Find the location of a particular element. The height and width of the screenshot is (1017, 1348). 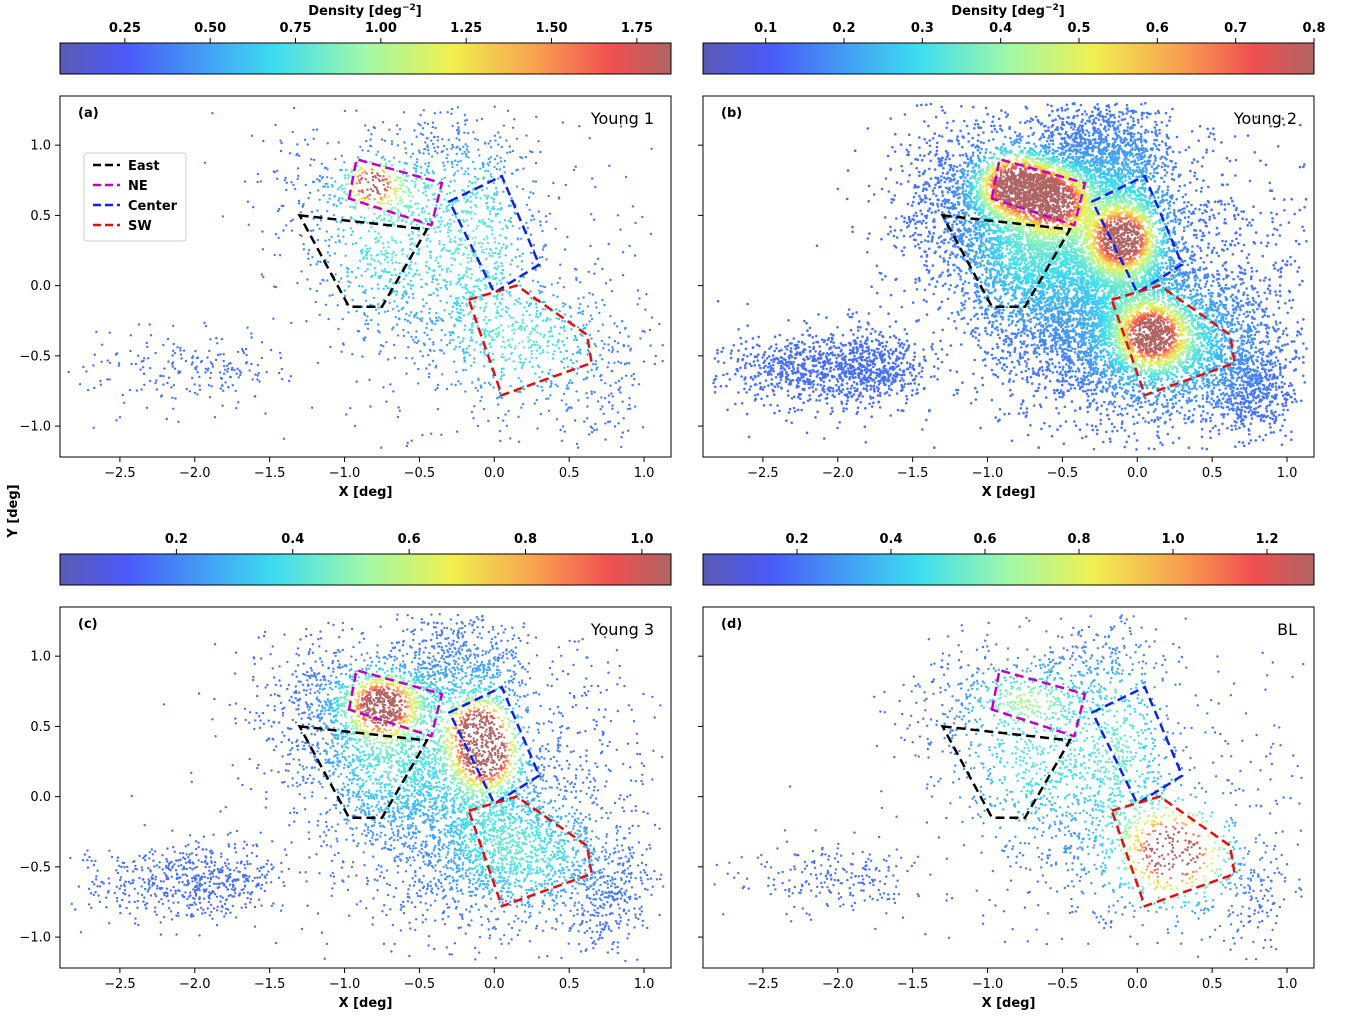

colorbar-tick-label: 0.75 is located at coordinates (295, 28).